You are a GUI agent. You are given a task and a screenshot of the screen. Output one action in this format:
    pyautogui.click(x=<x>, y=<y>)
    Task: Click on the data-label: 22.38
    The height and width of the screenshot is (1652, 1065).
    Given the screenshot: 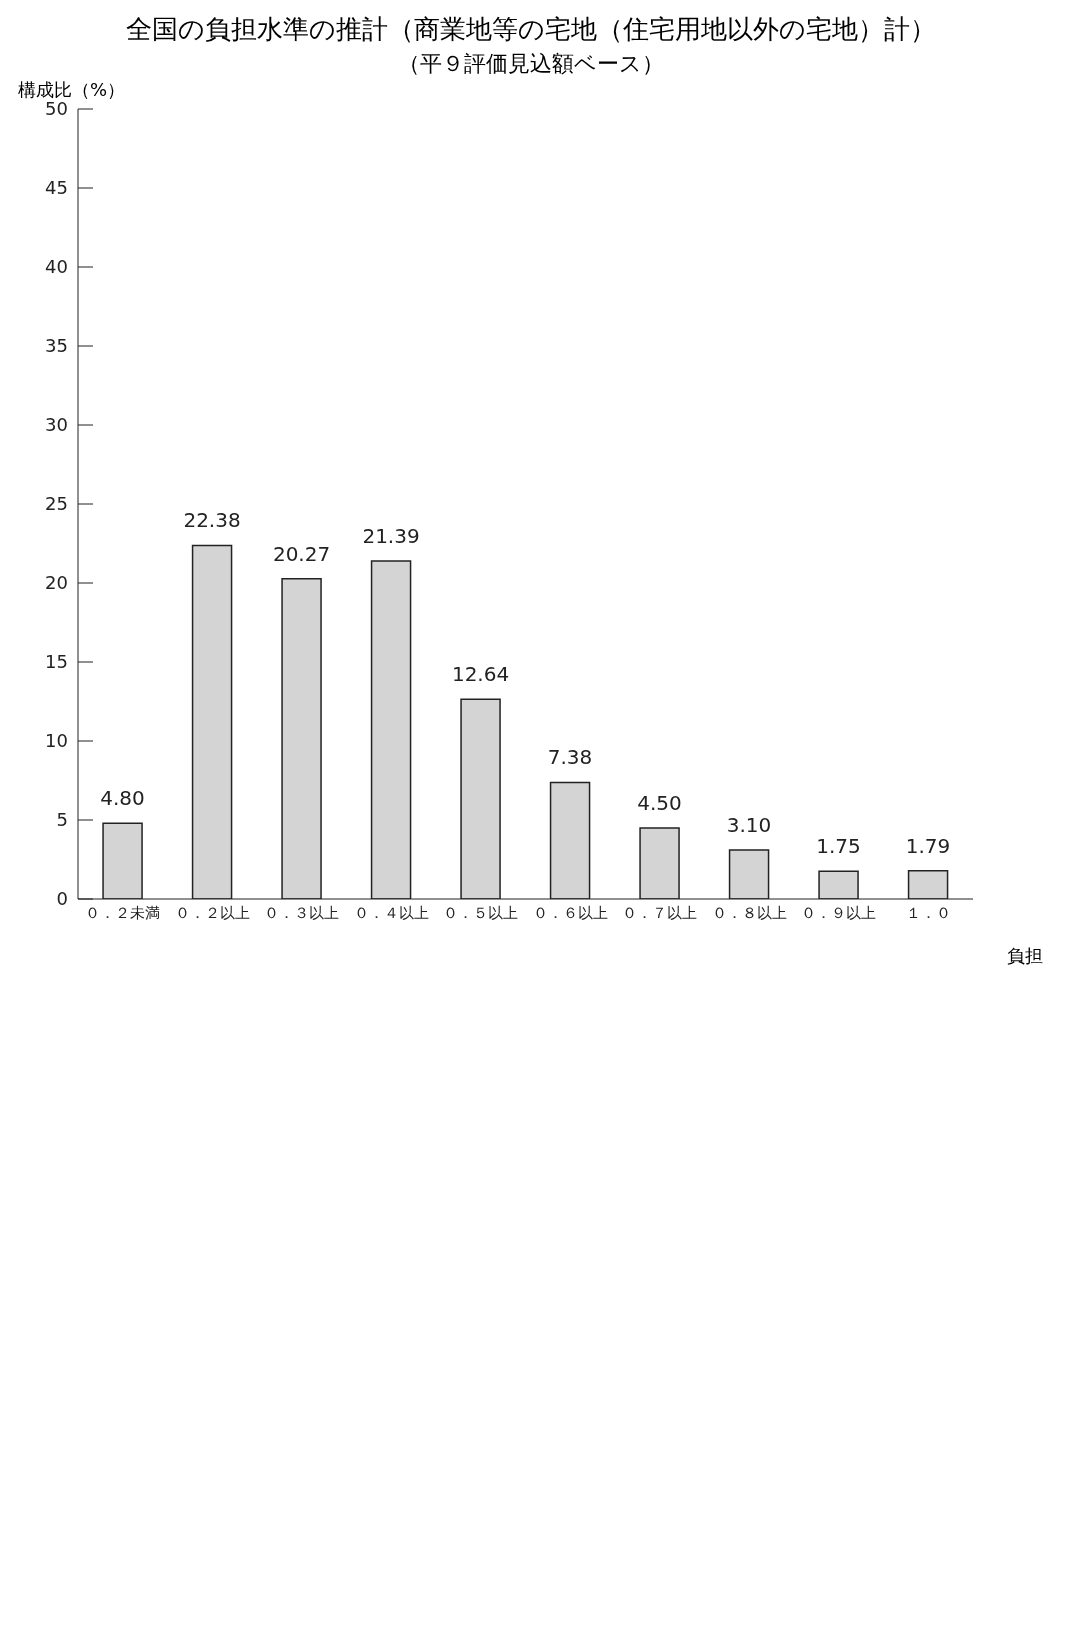 What is the action you would take?
    pyautogui.click(x=212, y=520)
    